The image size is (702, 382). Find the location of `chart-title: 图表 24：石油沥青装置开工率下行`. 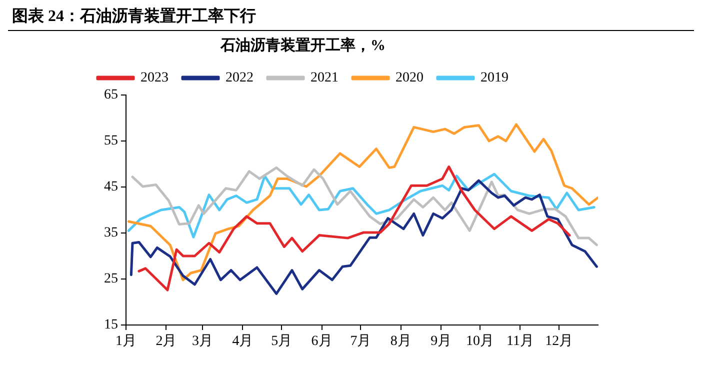

chart-title: 图表 24：石油沥青装置开工率下行 is located at coordinates (351, 19).